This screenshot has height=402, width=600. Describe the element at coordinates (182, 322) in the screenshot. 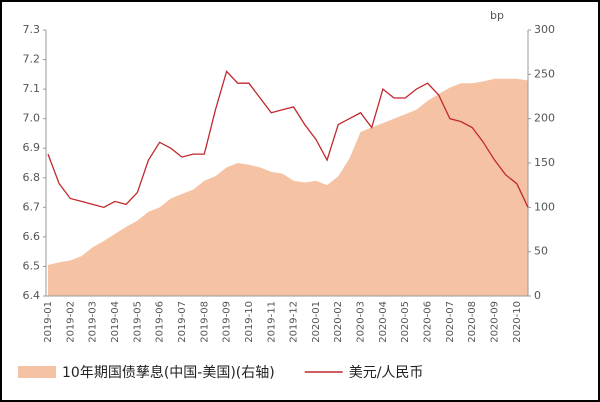

I see `x-tick-label: 2019-07` at that location.